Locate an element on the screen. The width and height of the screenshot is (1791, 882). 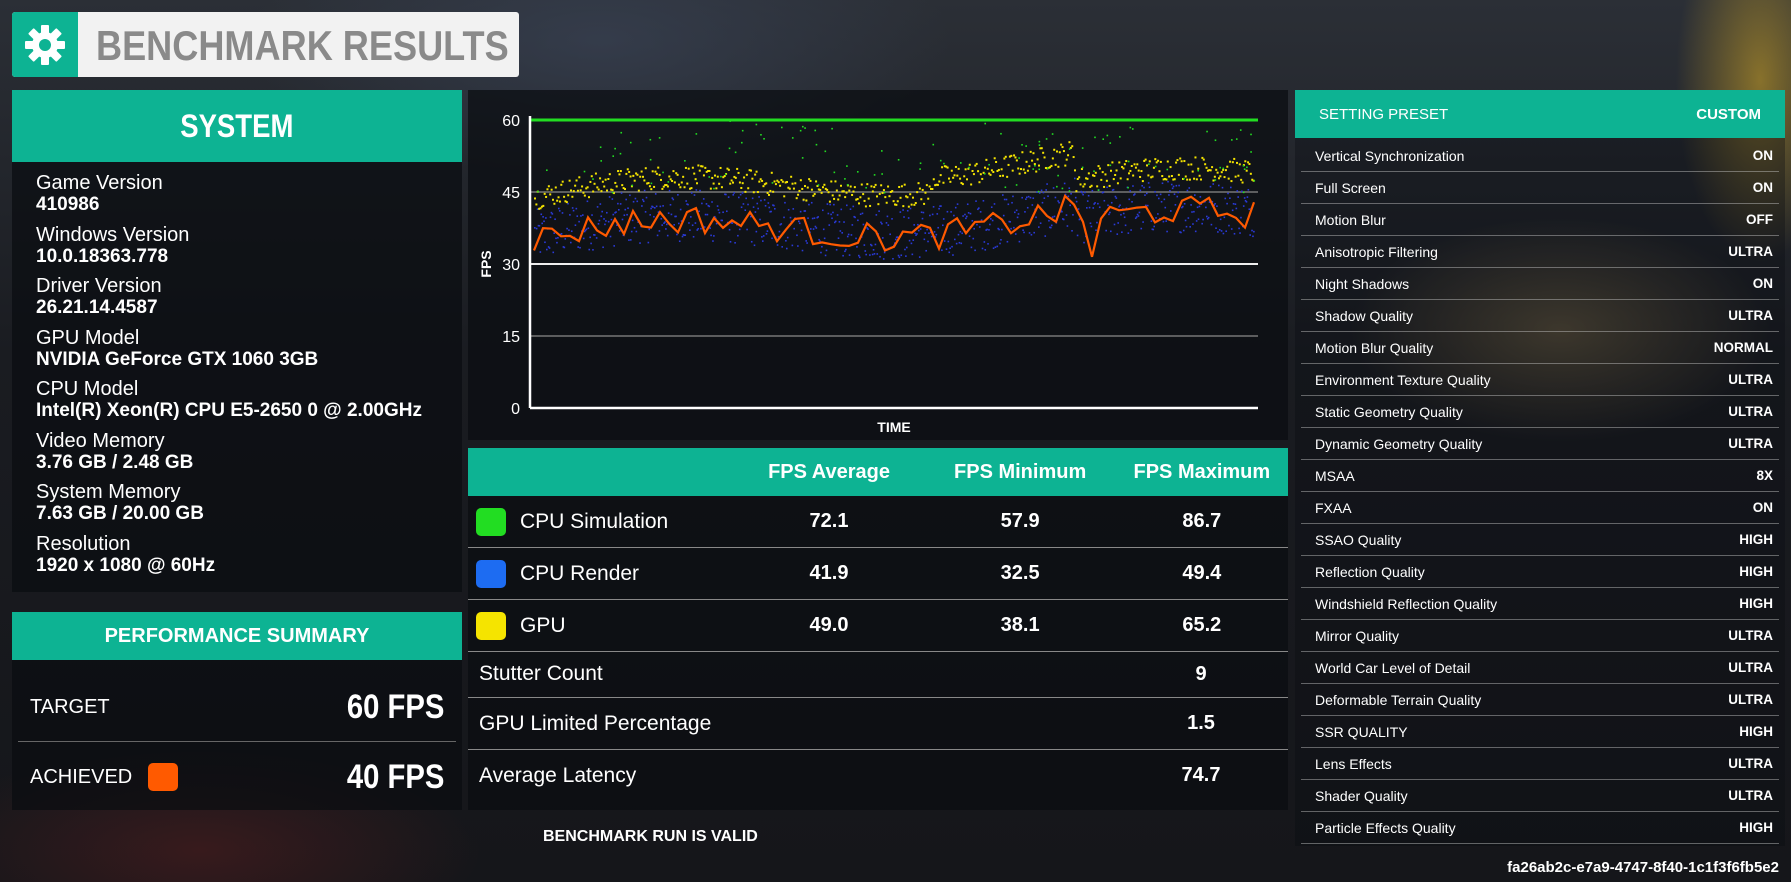
system-item: System Memory 7.63 GB / 20.00 GB is located at coordinates (249, 507).